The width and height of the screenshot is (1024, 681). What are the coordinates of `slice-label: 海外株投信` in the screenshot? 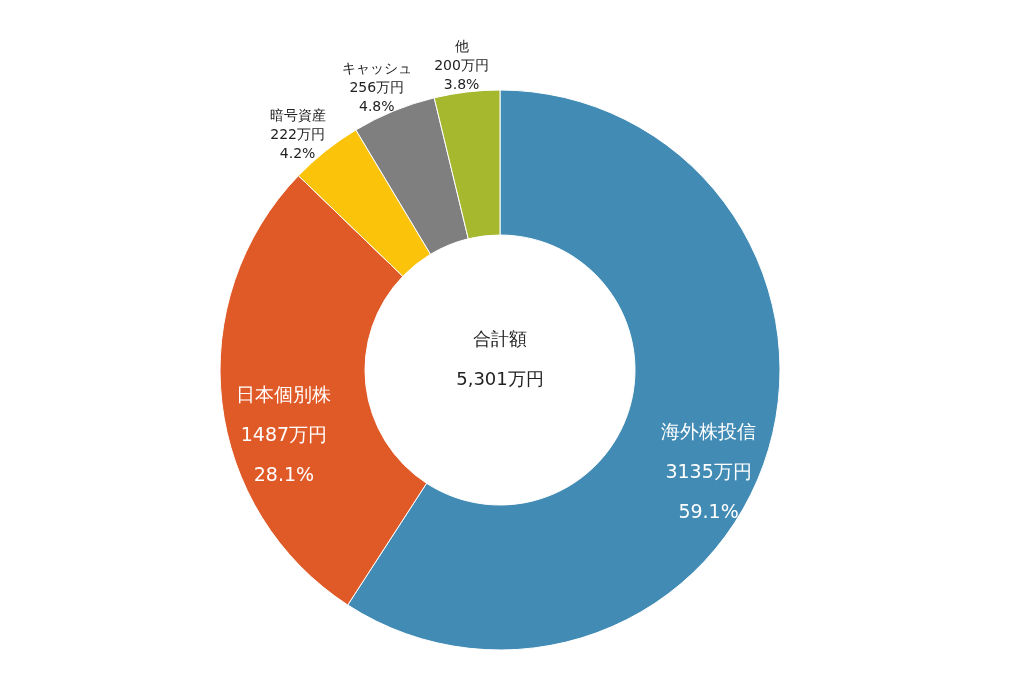 It's located at (709, 430).